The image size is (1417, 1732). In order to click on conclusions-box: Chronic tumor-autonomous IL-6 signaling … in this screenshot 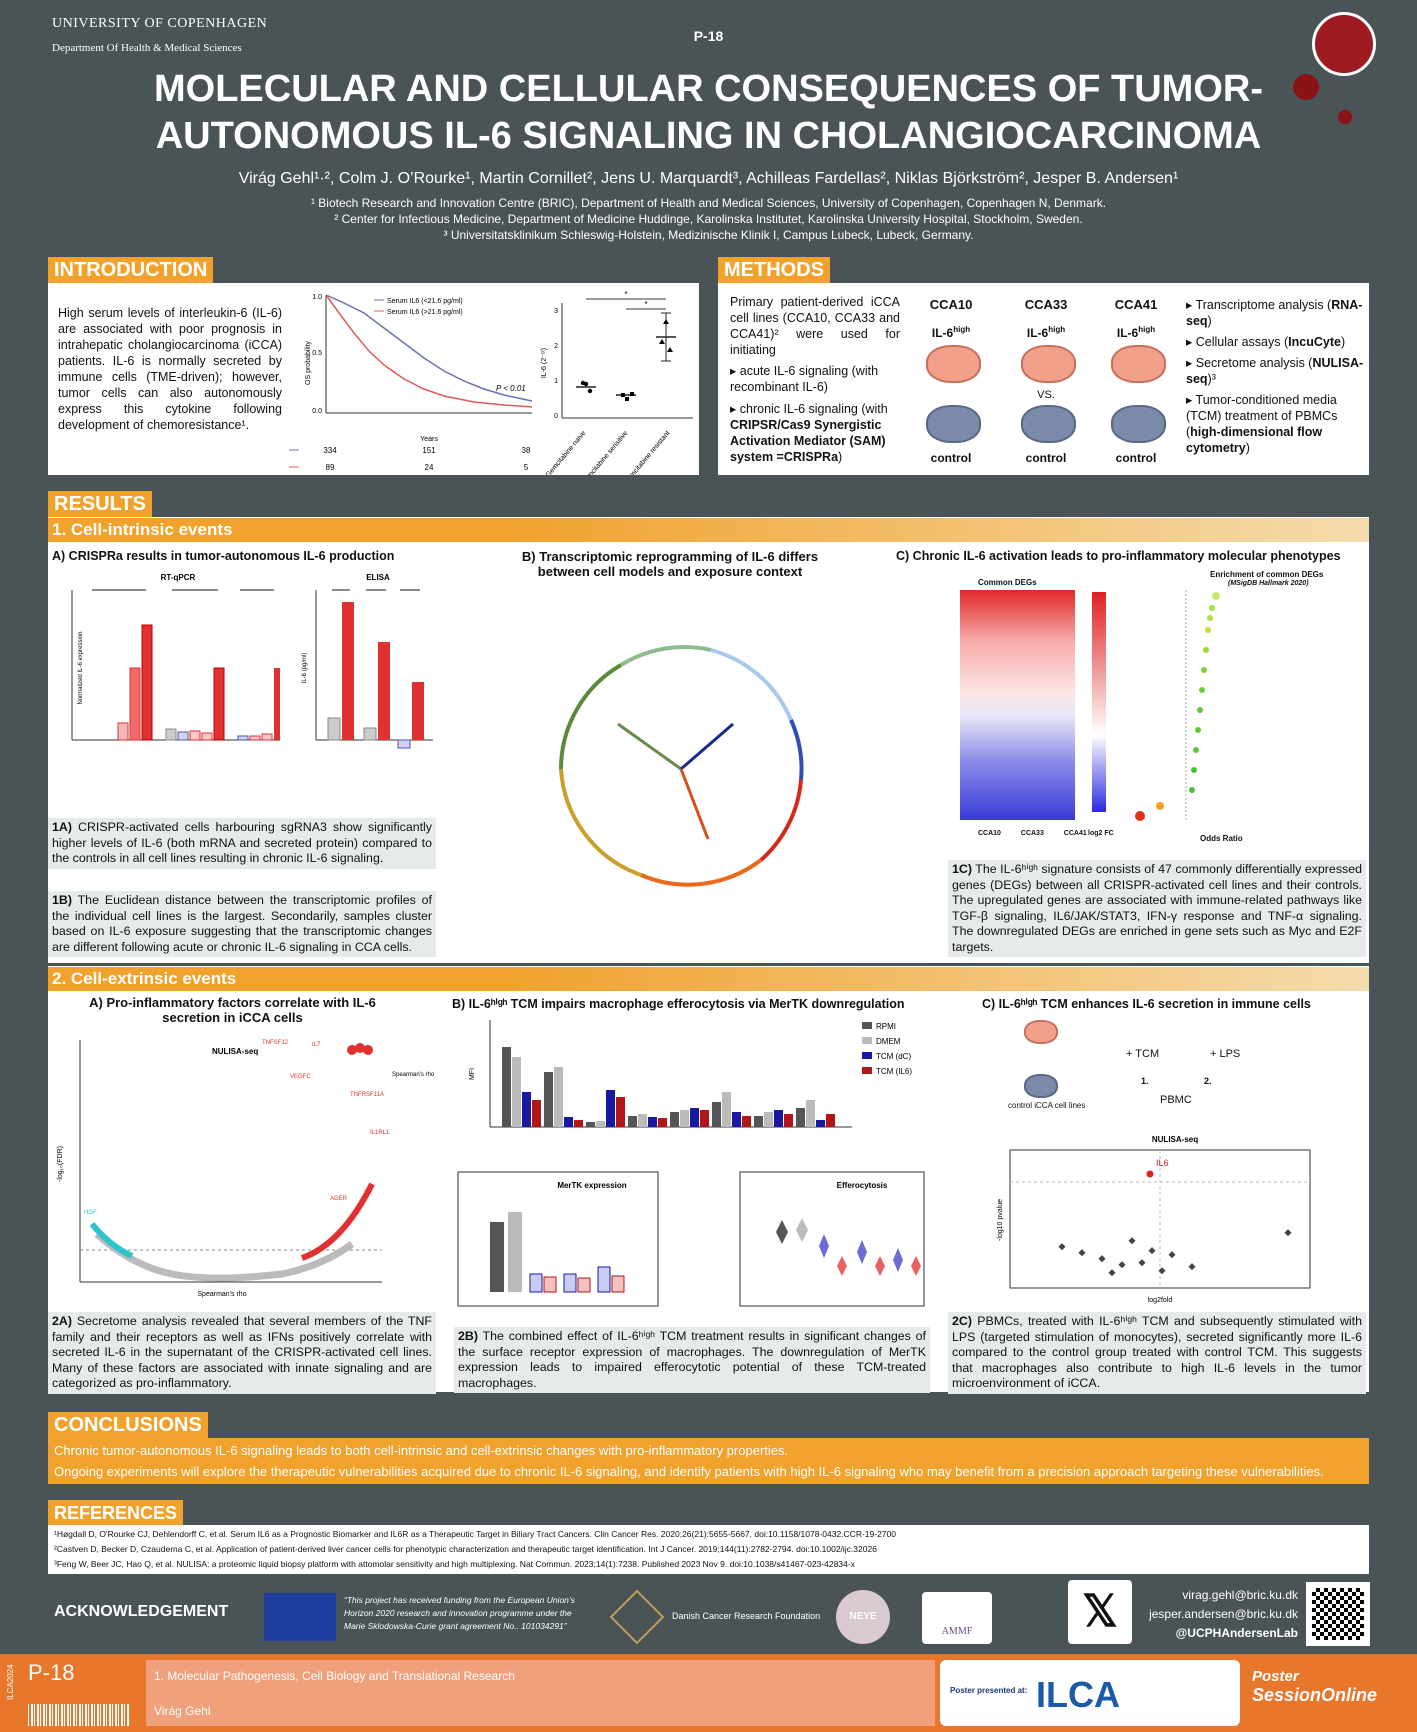, I will do `click(708, 1461)`.